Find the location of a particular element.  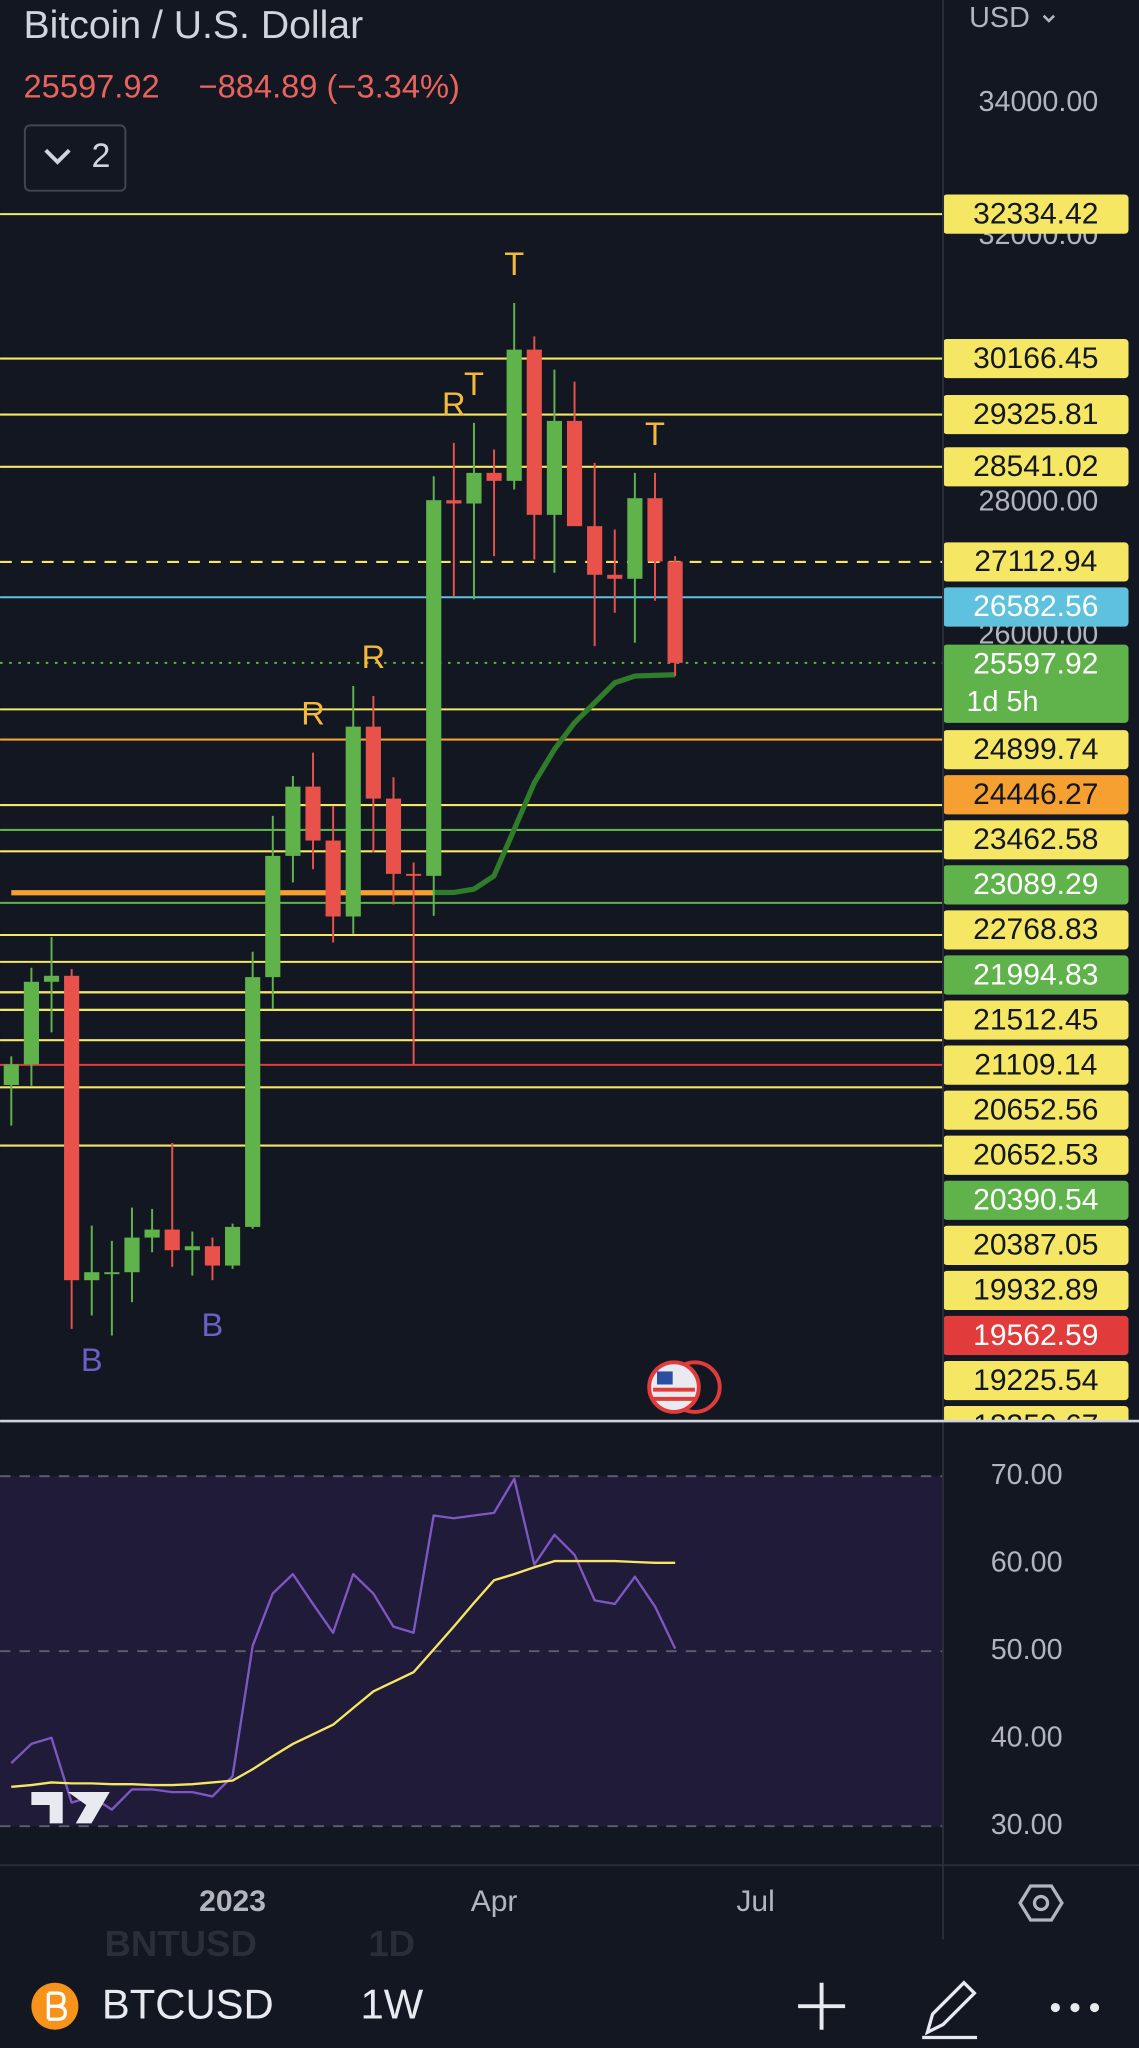

level-label: 20652.53 is located at coordinates (1035, 1155).